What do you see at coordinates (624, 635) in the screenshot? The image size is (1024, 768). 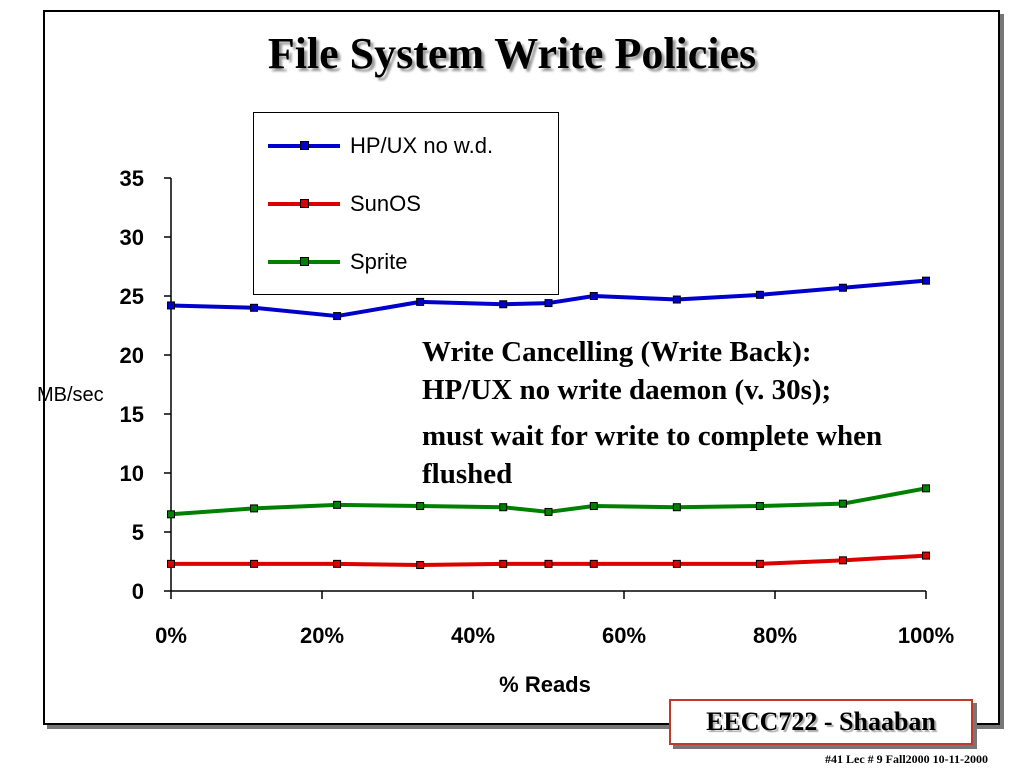 I see `x-tick-label: 60%` at bounding box center [624, 635].